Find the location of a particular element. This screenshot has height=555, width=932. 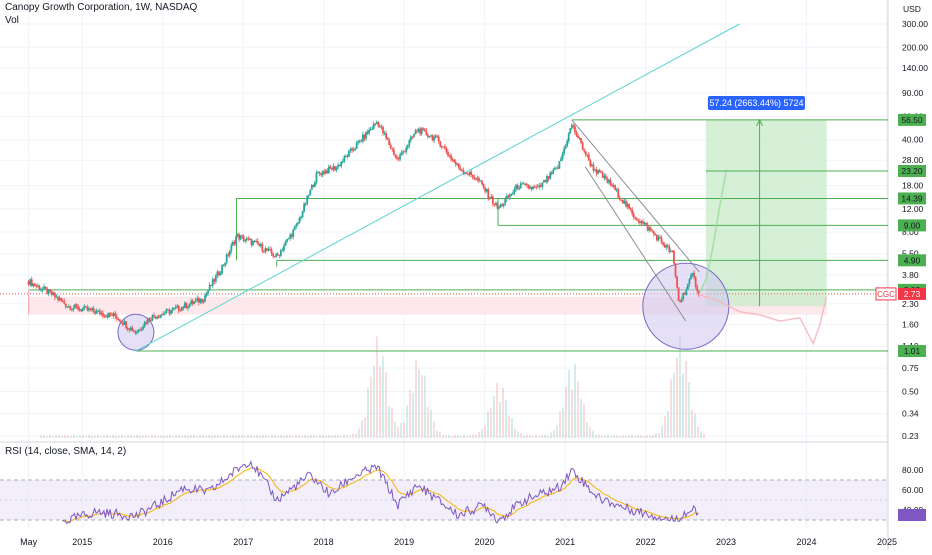

price-tick: 12.00 is located at coordinates (913, 209).